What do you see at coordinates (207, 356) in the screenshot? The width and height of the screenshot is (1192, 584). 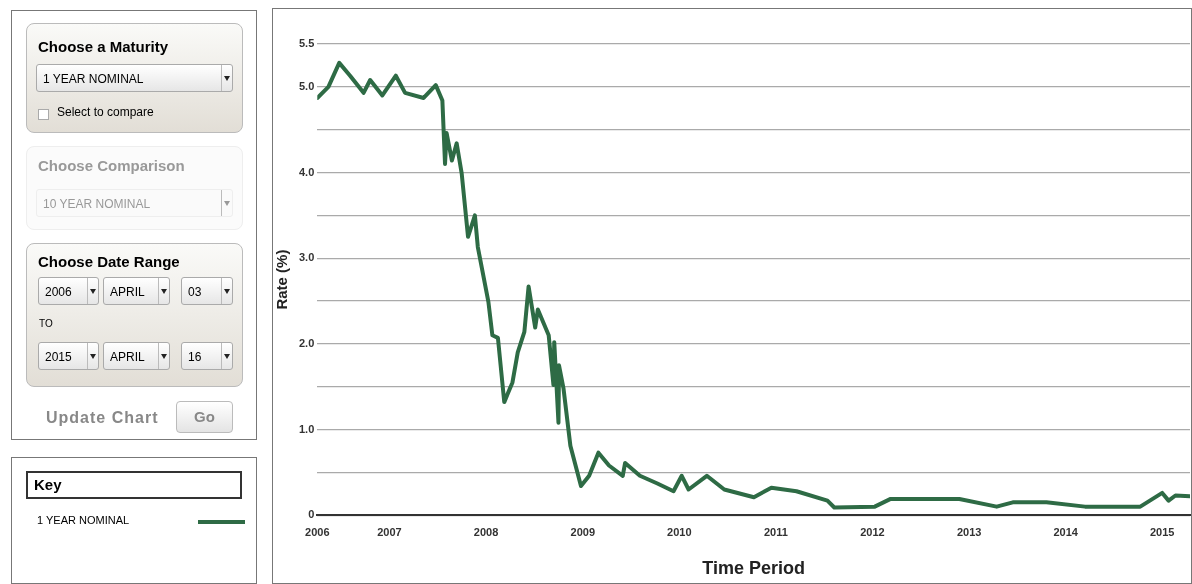 I see `text: 16` at bounding box center [207, 356].